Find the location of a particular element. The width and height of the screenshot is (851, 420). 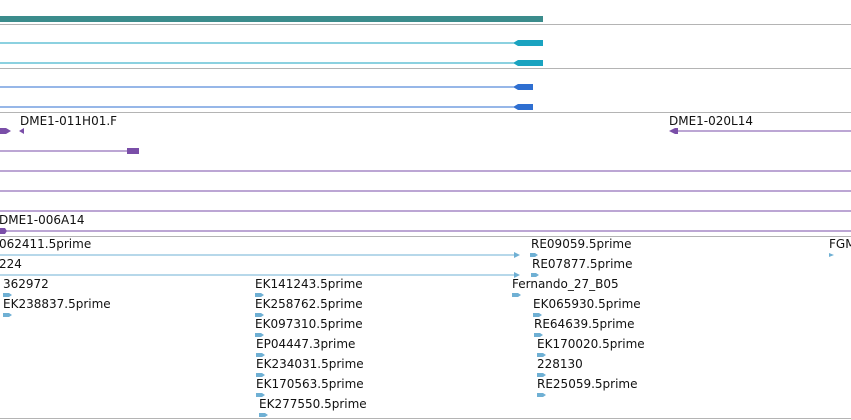

est-label: 224 is located at coordinates (11, 264).